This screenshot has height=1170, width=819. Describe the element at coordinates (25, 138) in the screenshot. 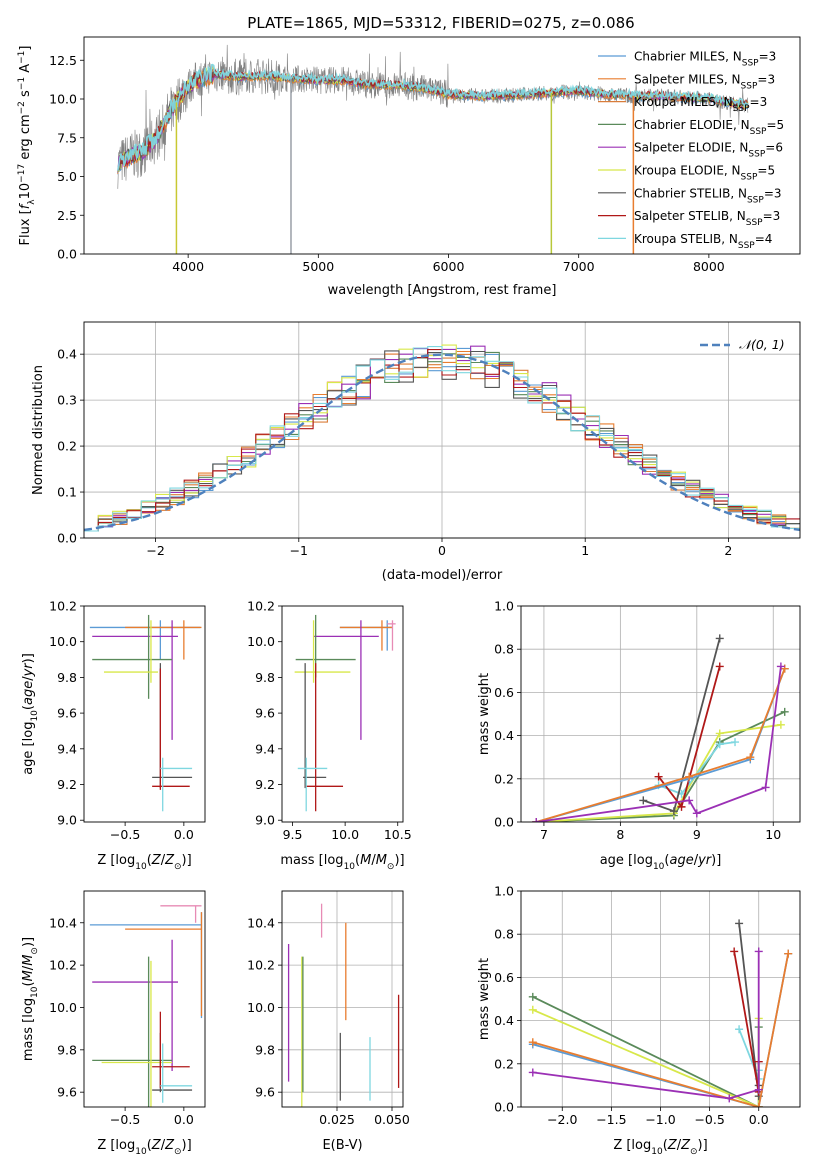

I see `label-part: erg cm` at that location.